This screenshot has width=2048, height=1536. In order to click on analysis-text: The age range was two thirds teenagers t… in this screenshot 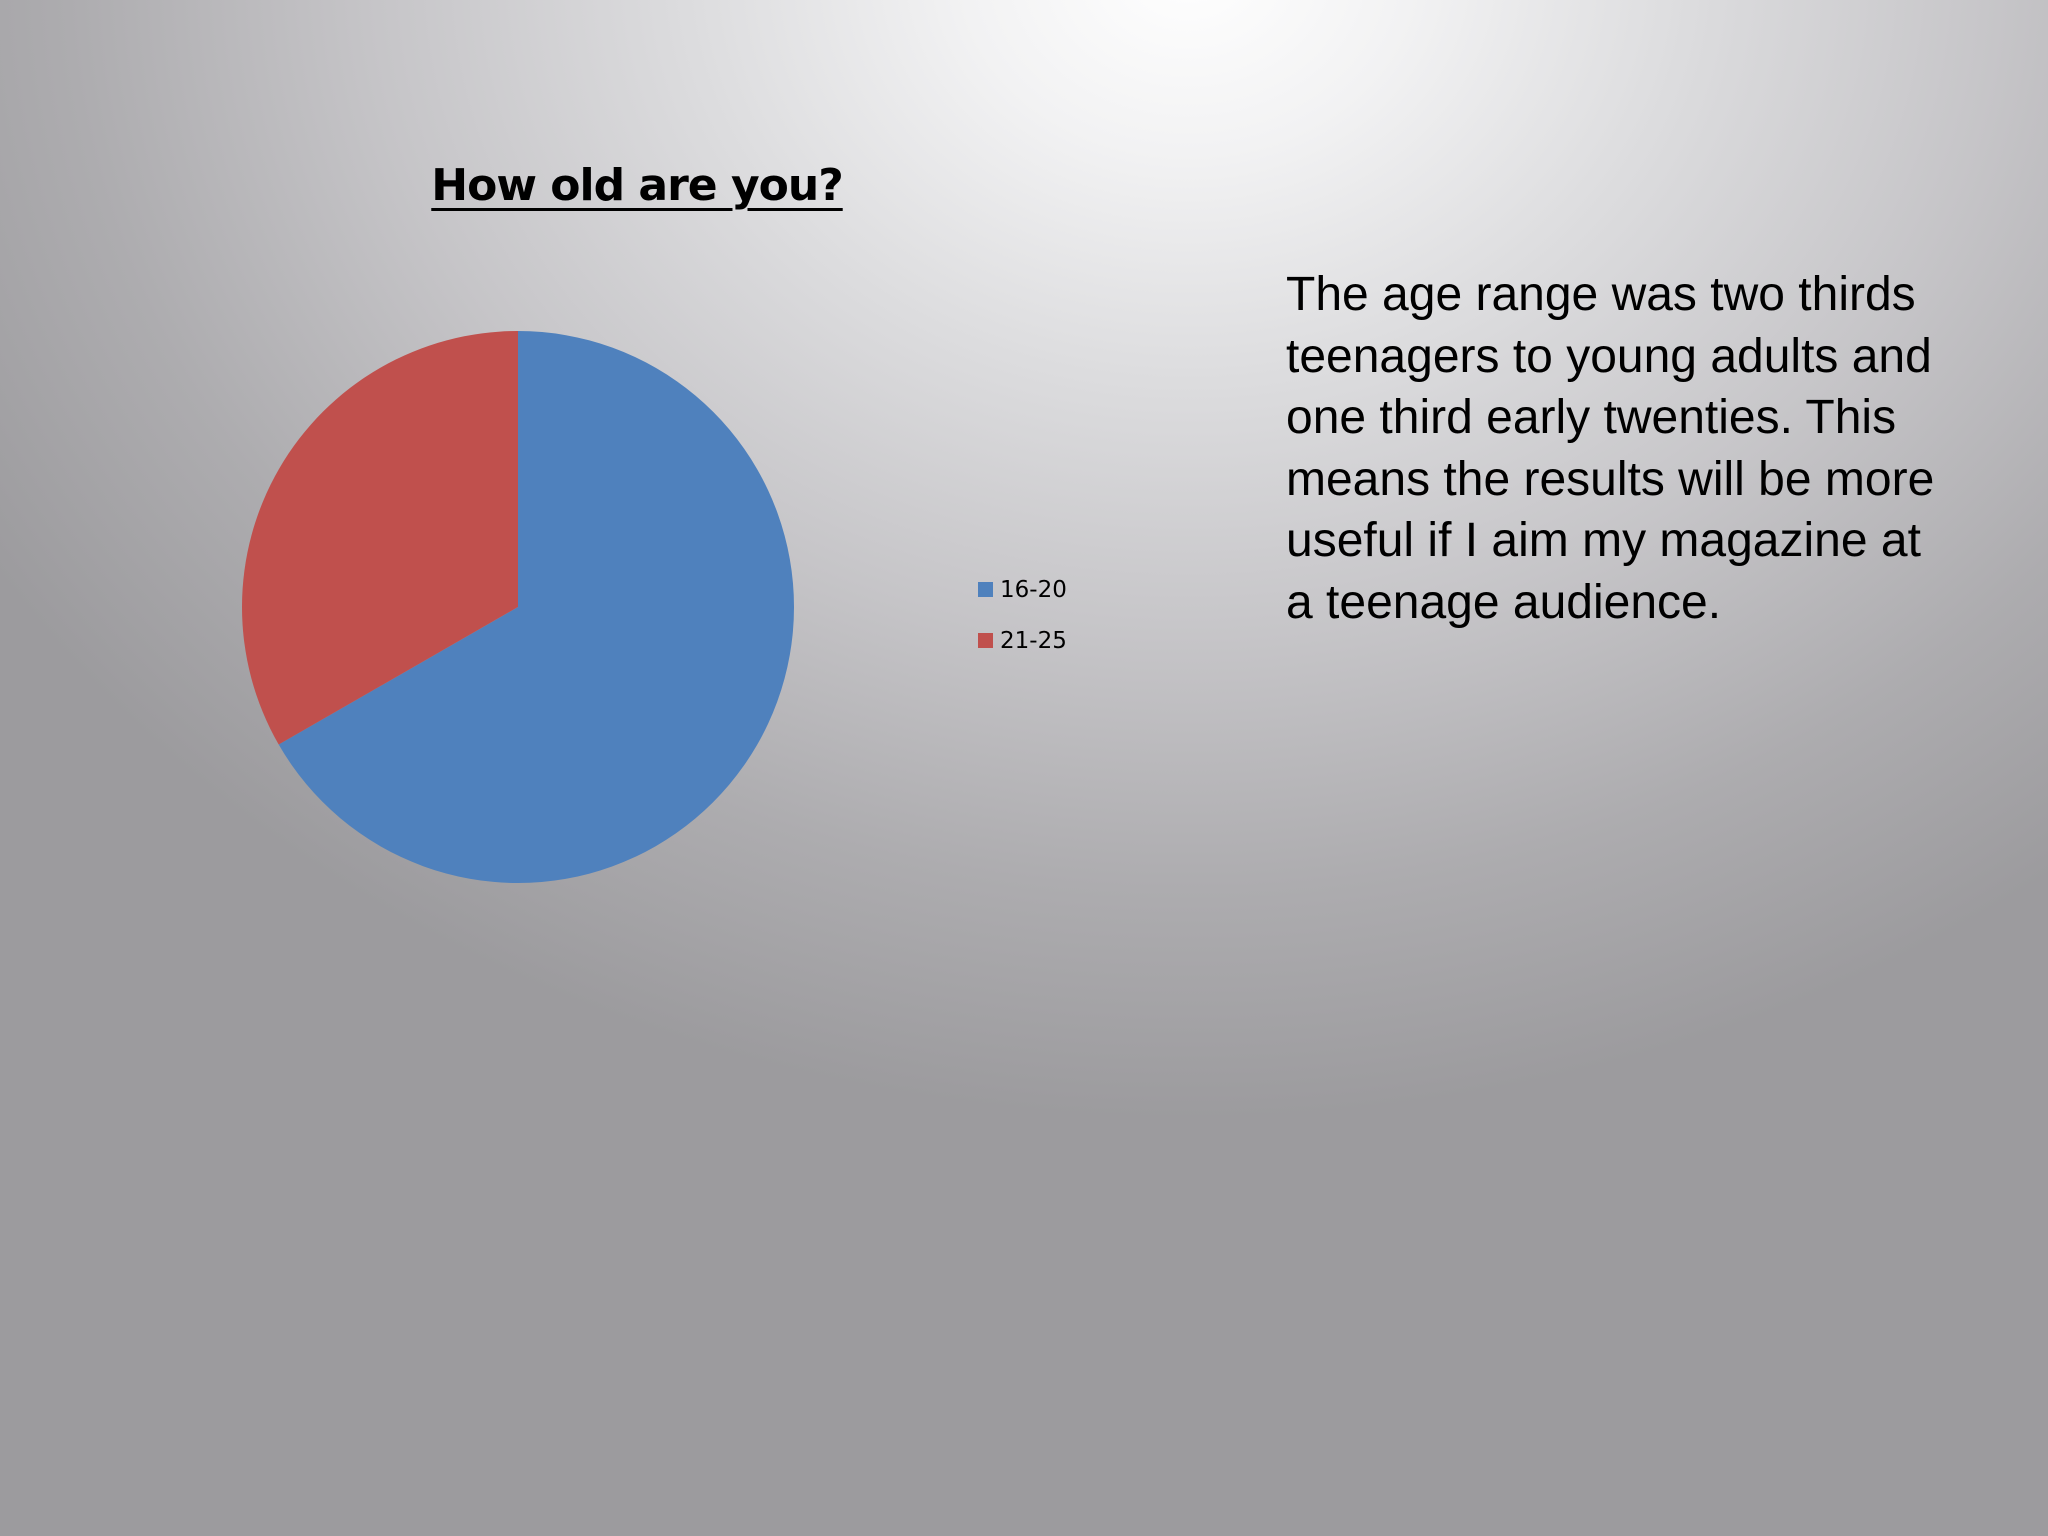, I will do `click(1610, 448)`.